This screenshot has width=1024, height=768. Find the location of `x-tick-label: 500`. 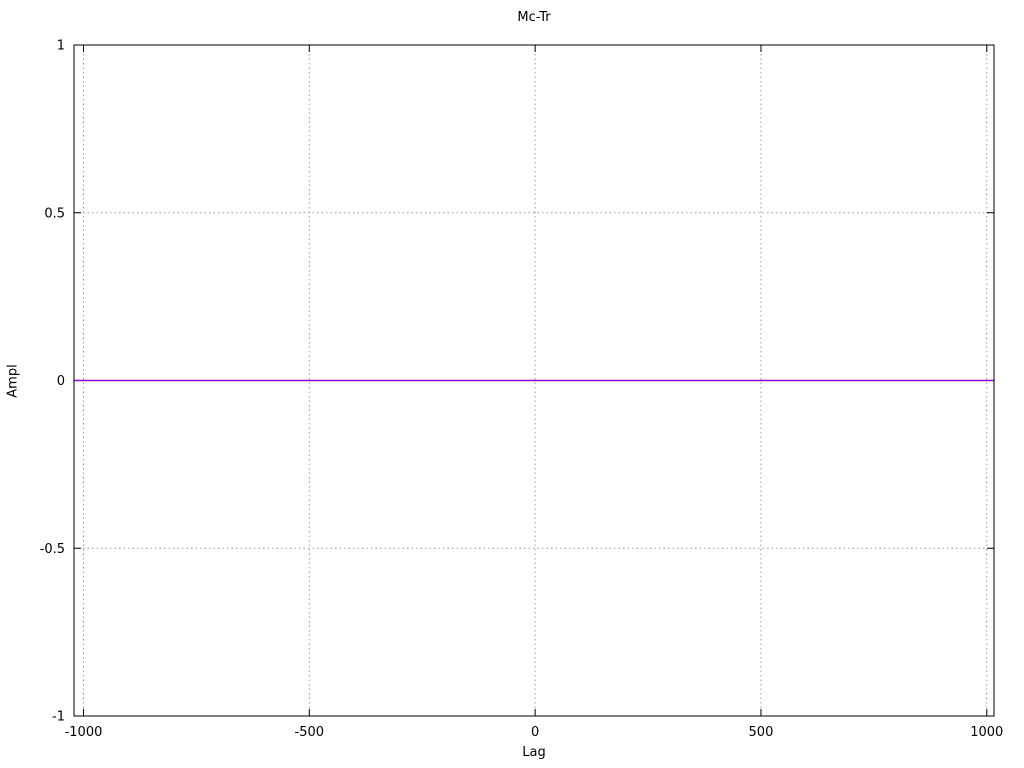

x-tick-label: 500 is located at coordinates (761, 732).